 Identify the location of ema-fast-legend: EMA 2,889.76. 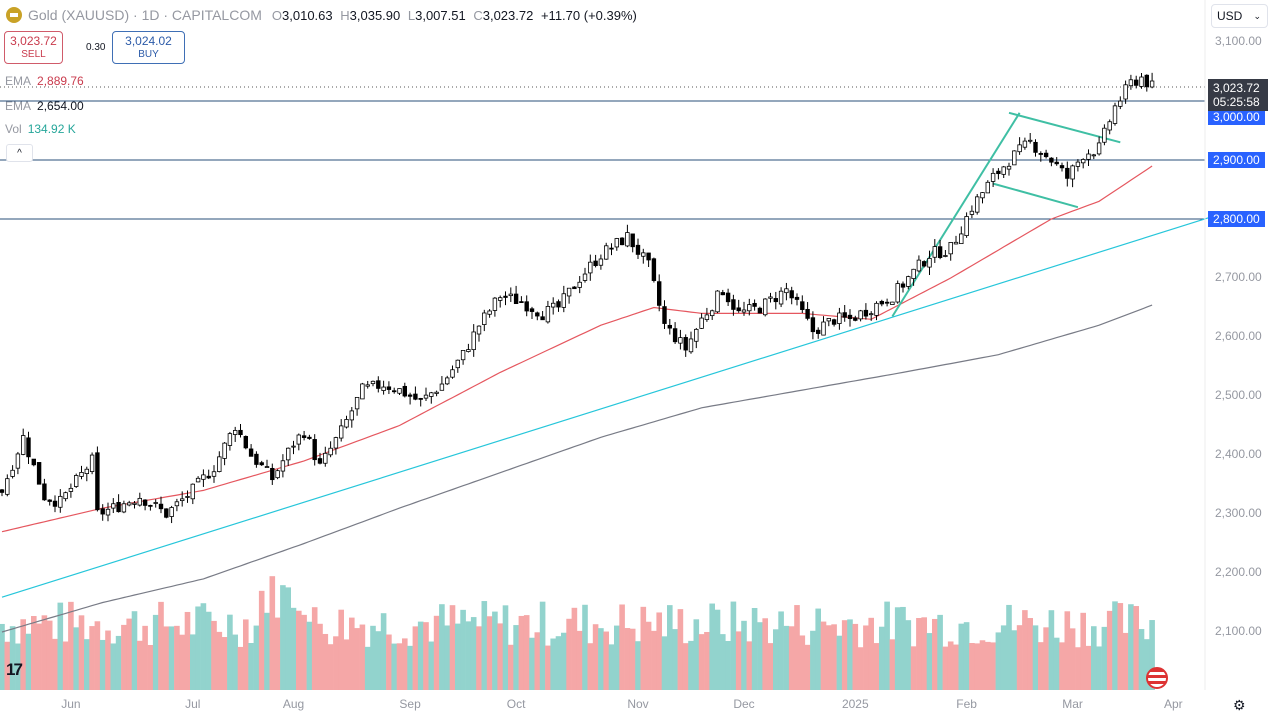
(44, 81).